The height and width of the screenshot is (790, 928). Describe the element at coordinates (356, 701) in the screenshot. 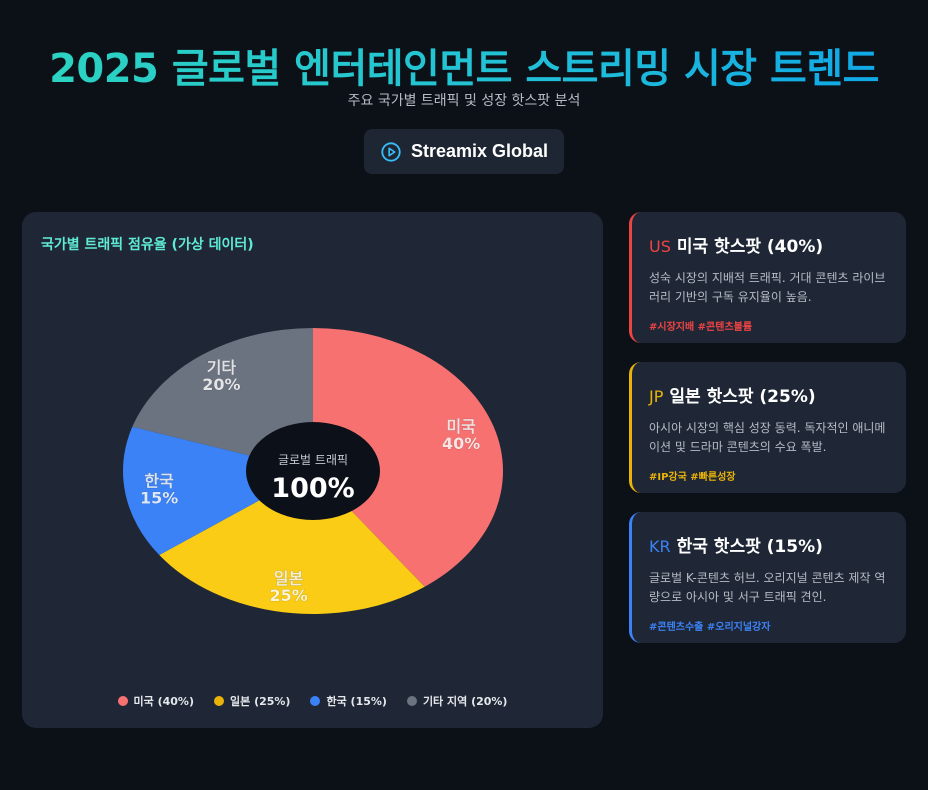

I see `legend-label: 한국 (15%)` at that location.